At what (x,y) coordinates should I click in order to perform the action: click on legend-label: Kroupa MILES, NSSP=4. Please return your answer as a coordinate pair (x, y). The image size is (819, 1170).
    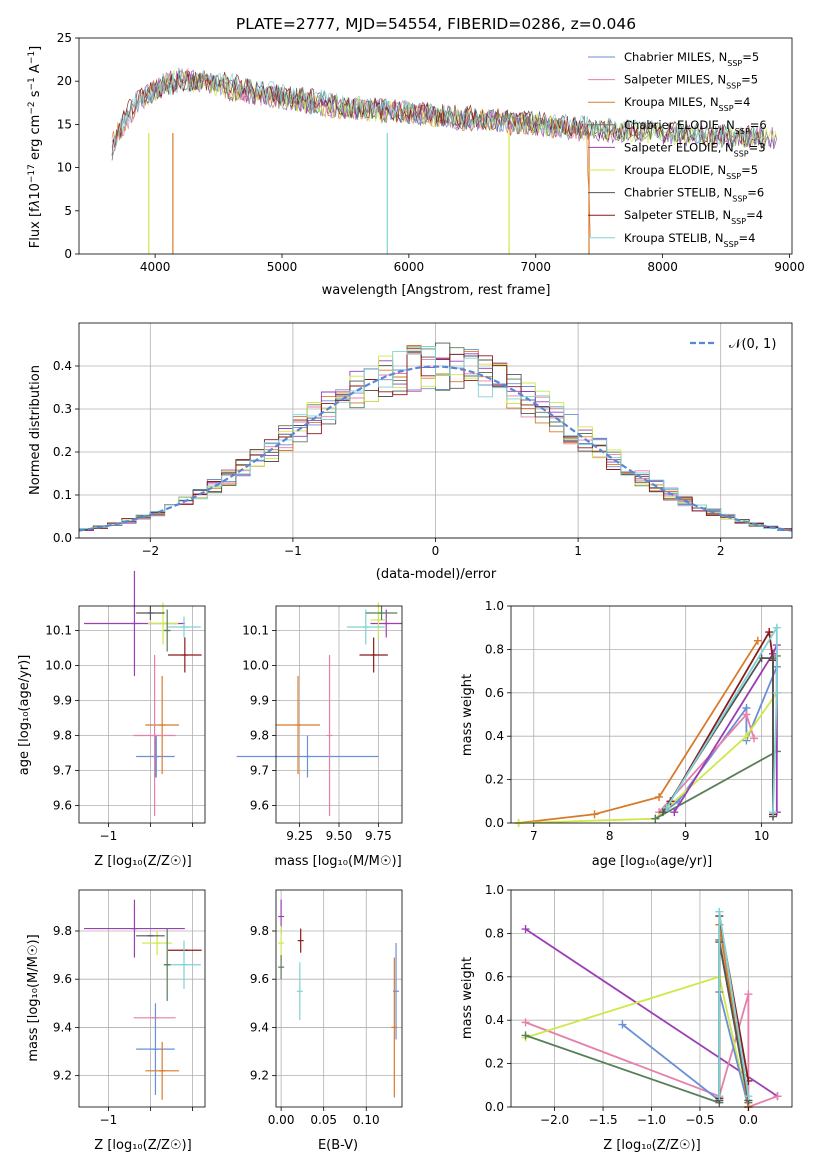
    Looking at the image, I should click on (687, 104).